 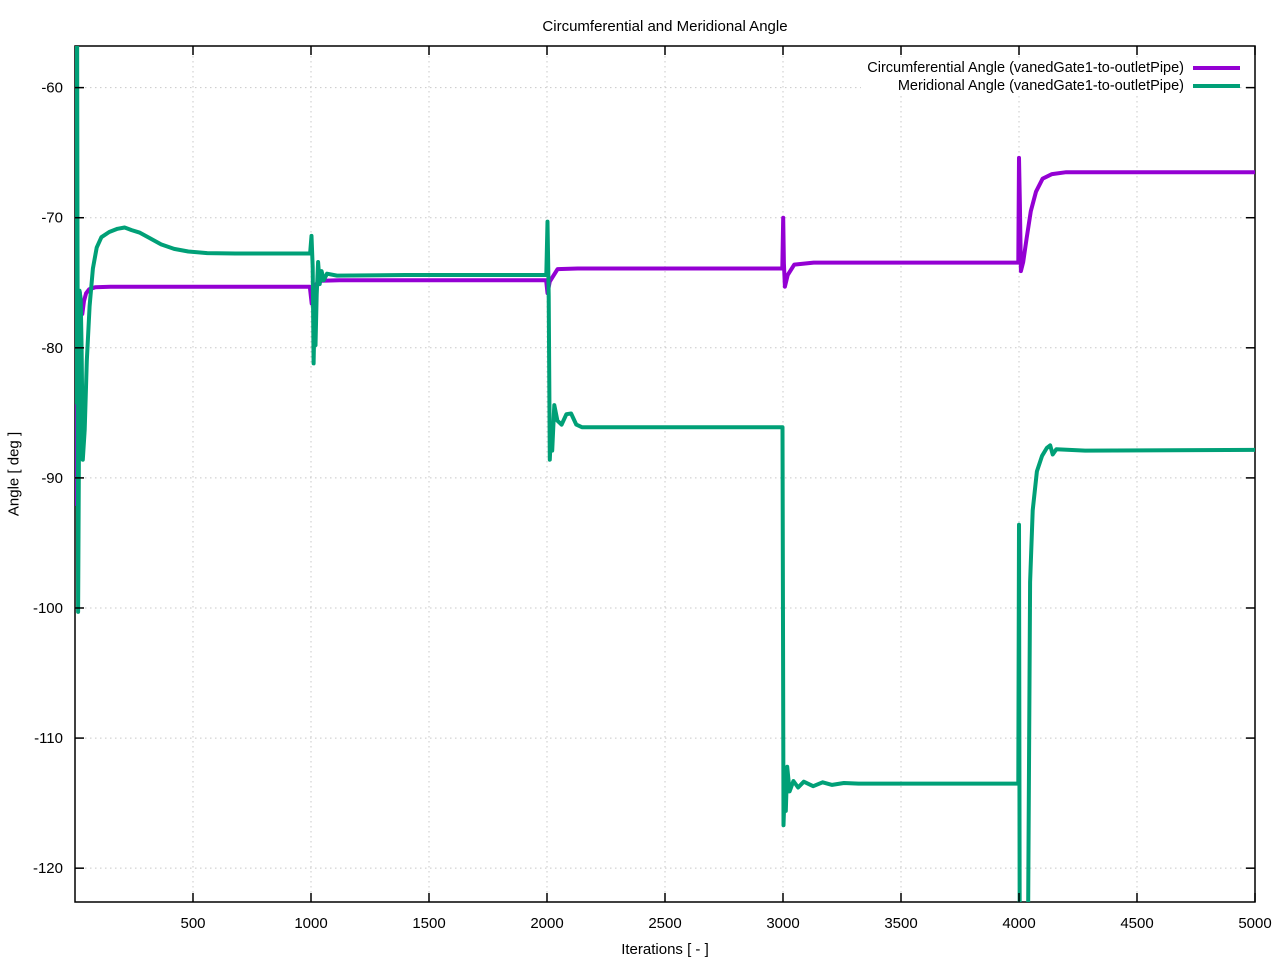 I want to click on x-tick-label-500: 500, so click(x=192, y=923).